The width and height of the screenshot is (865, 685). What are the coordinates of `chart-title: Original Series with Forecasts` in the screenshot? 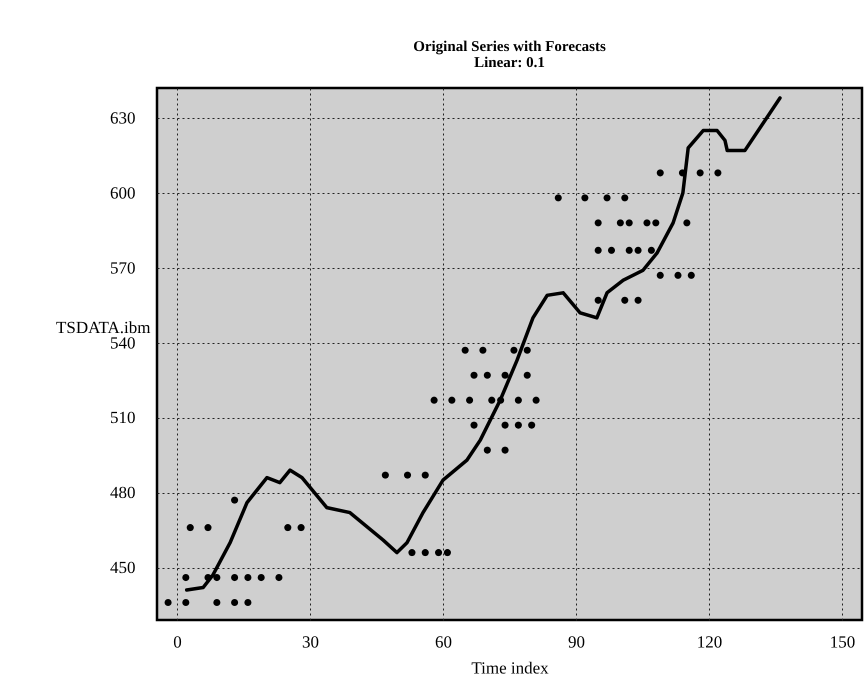 It's located at (509, 47).